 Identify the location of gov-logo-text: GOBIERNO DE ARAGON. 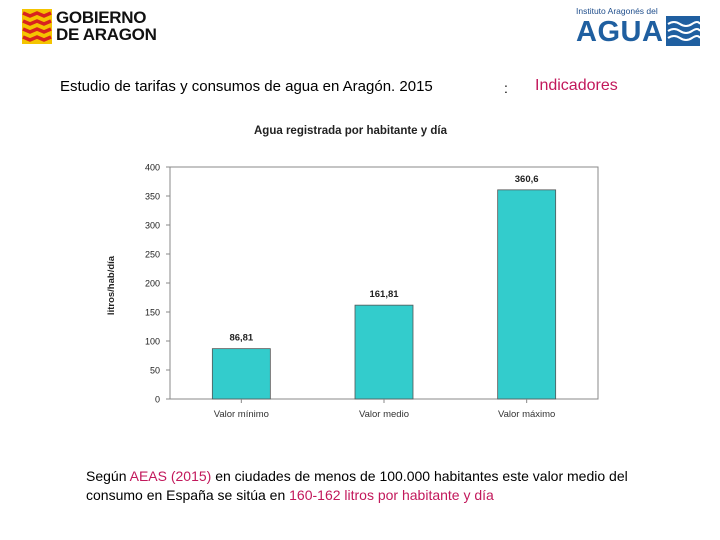
(106, 26).